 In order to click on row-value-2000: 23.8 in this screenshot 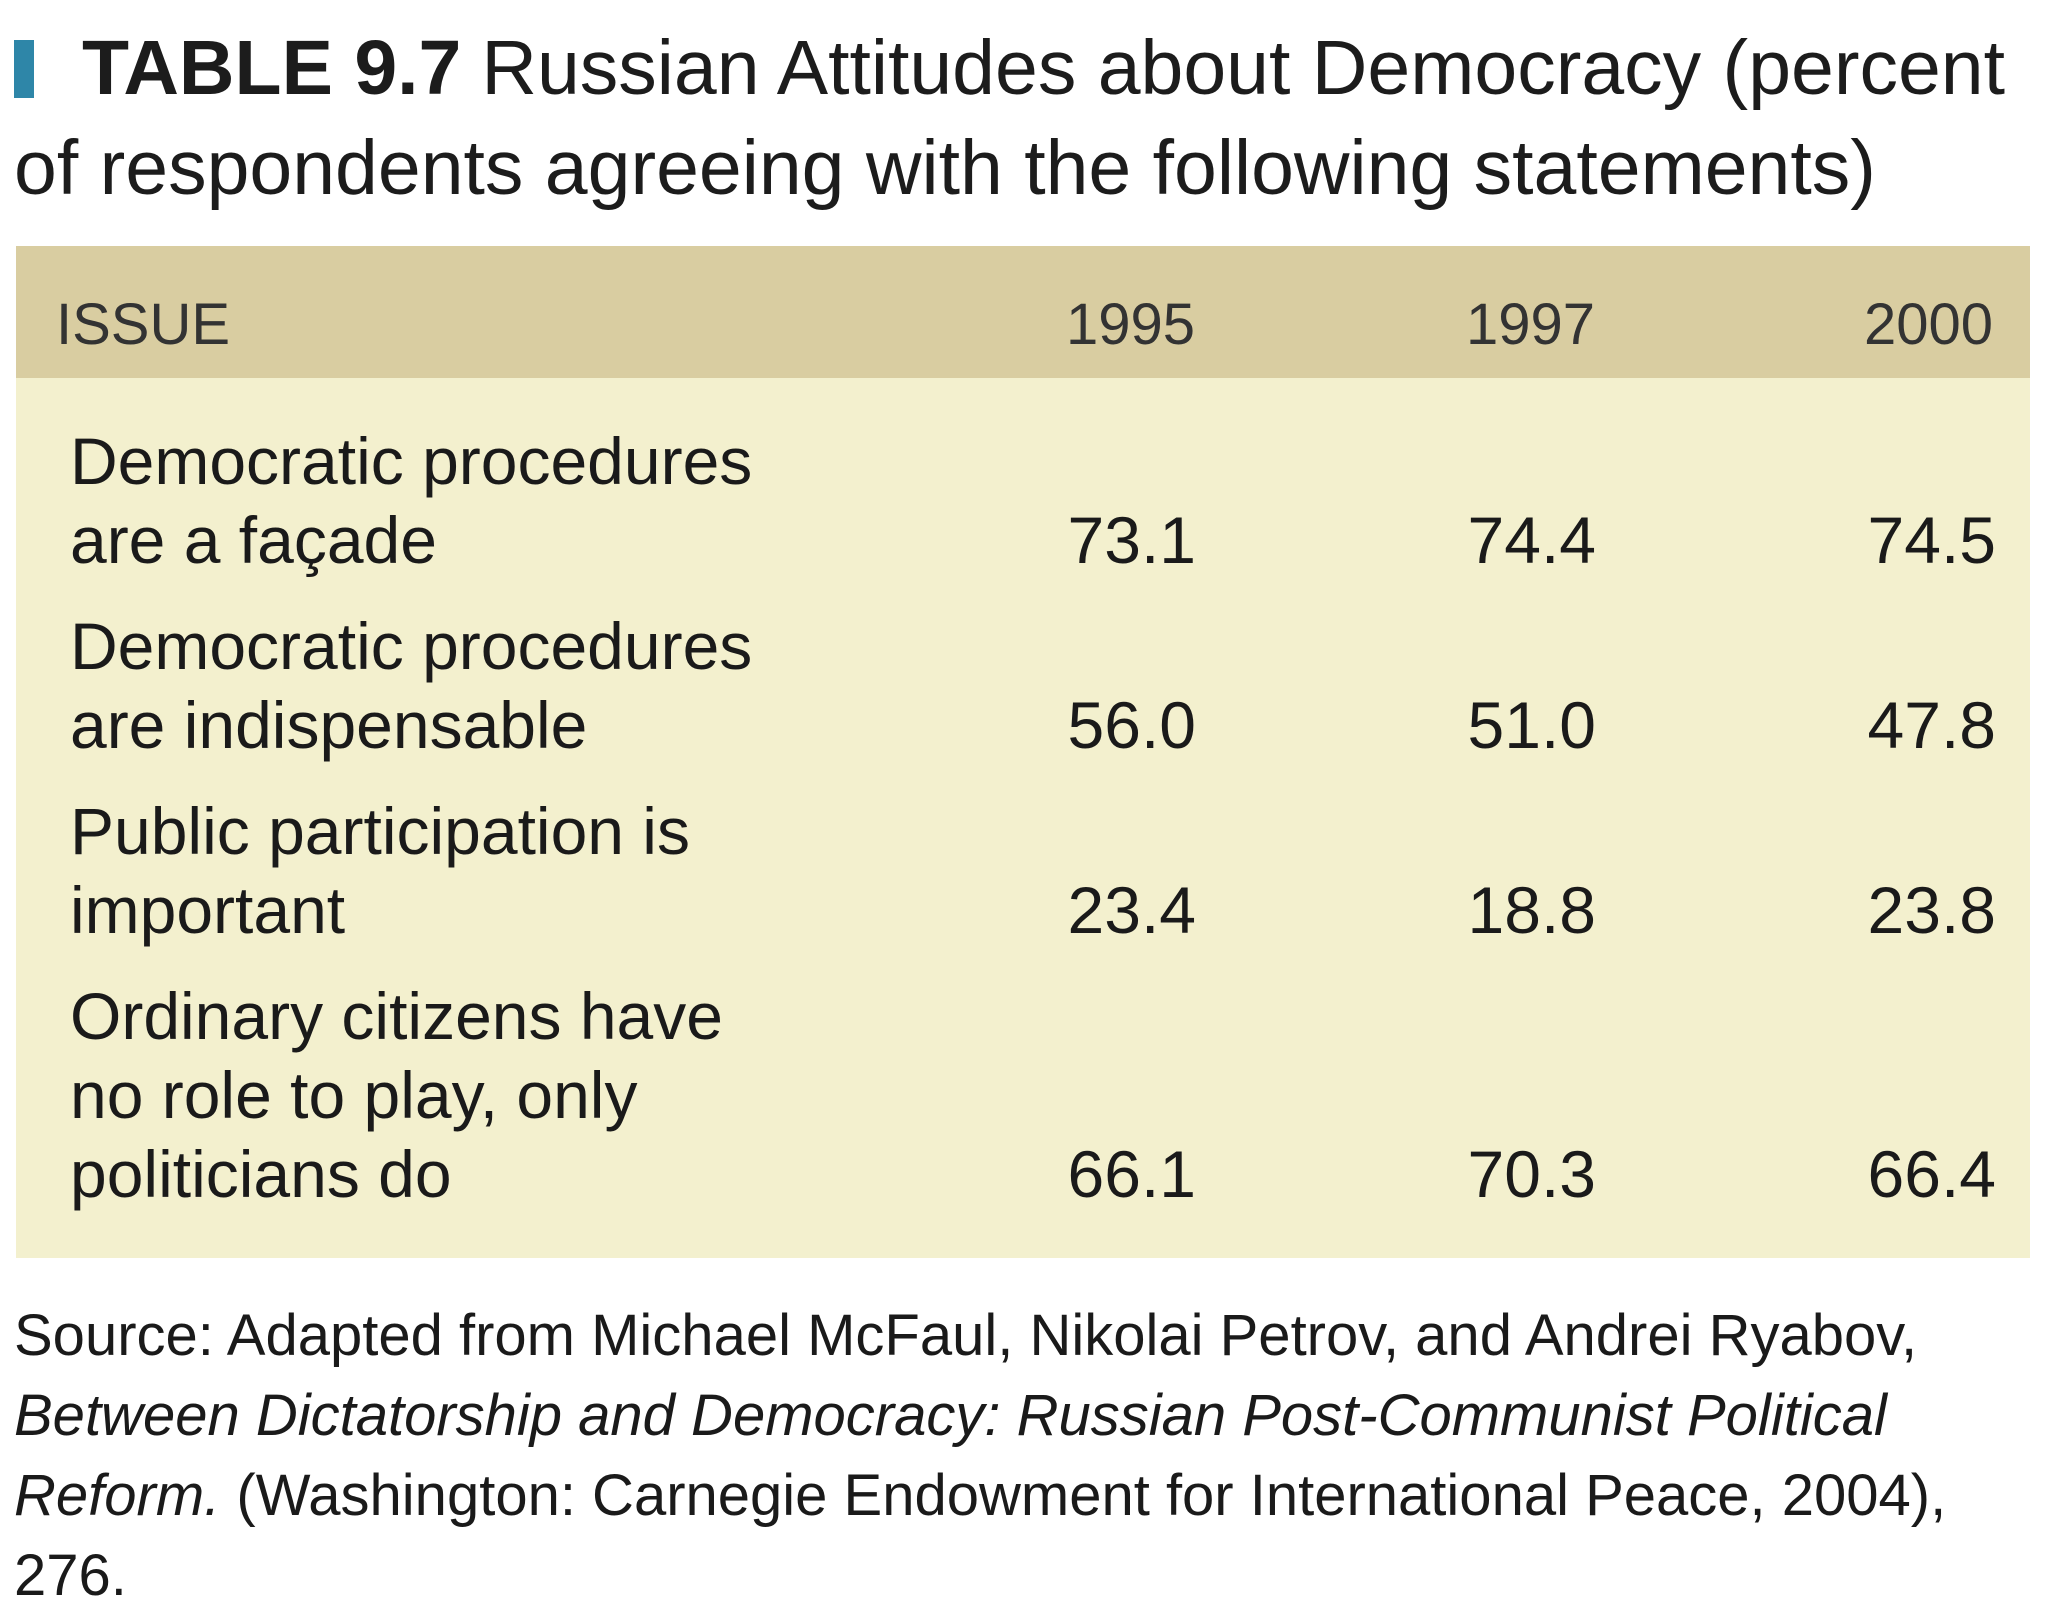, I will do `click(1931, 910)`.